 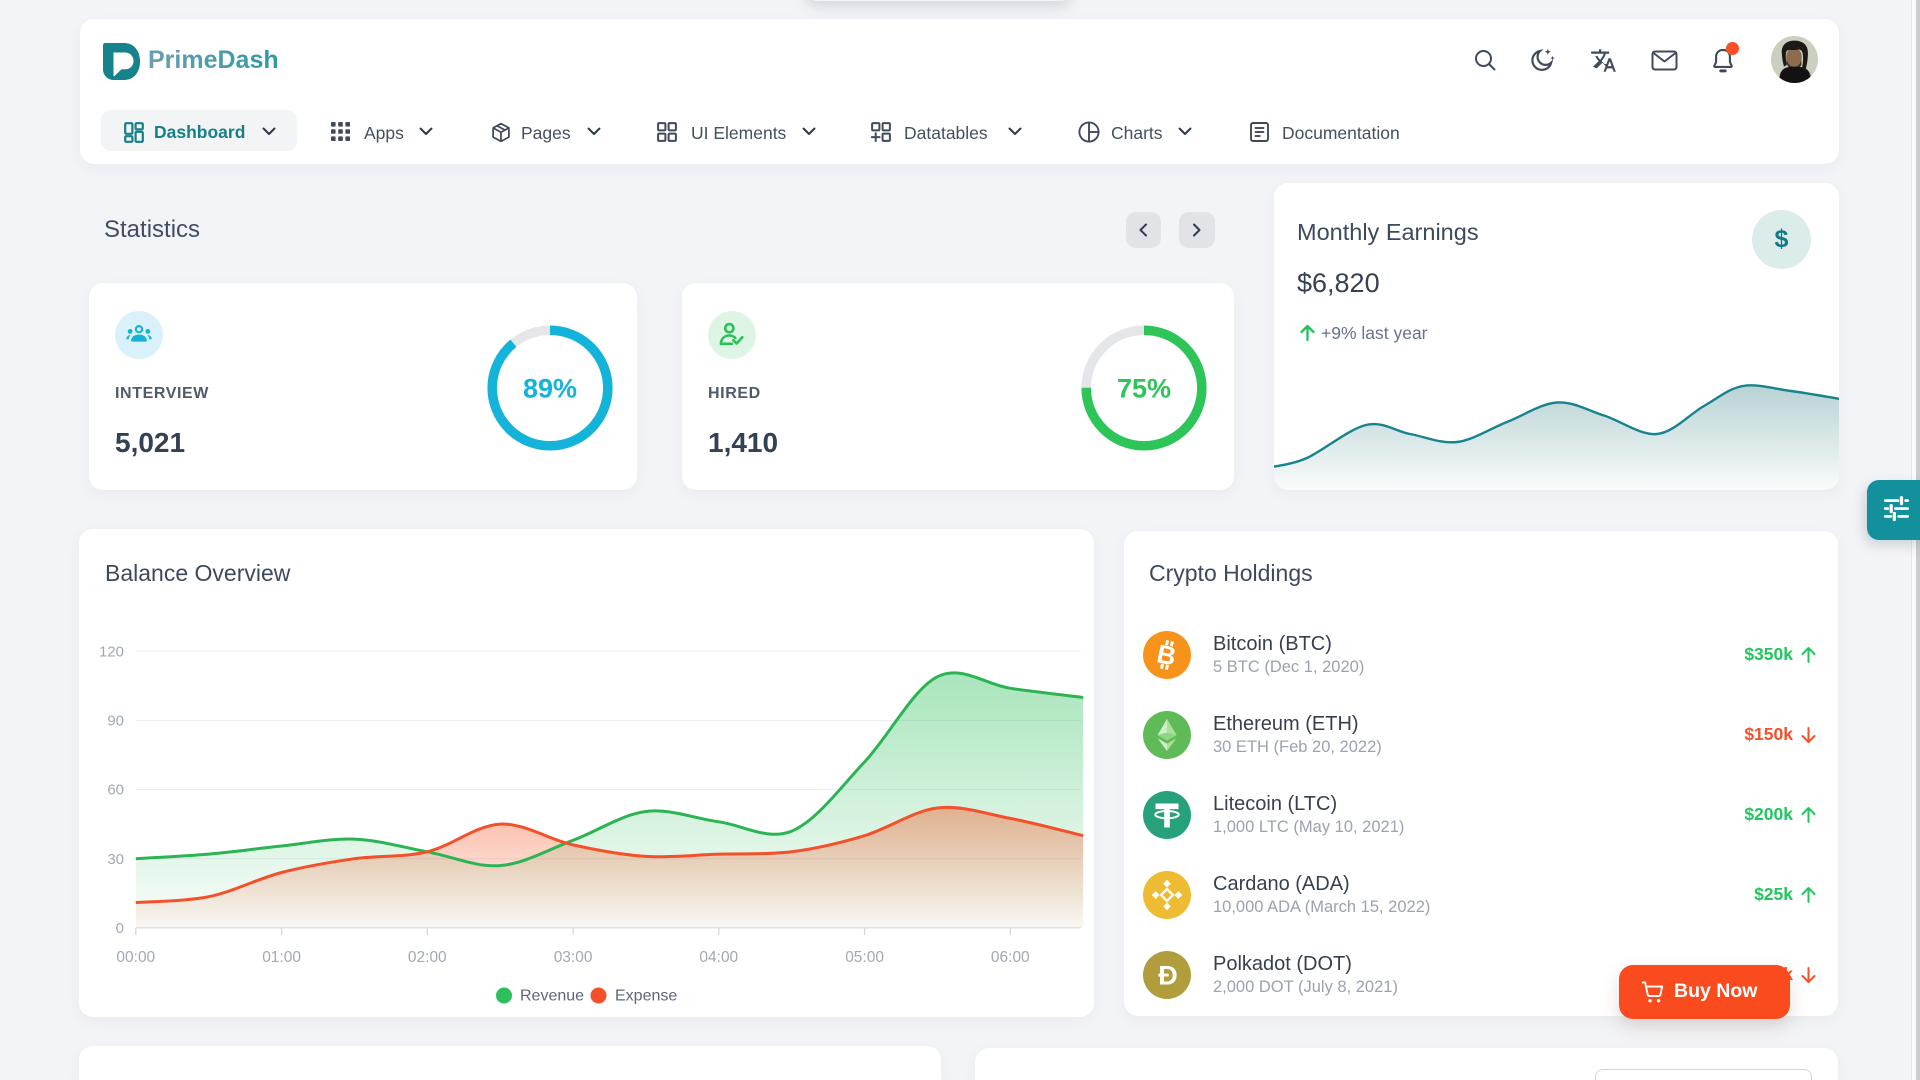 What do you see at coordinates (1144, 388) in the screenshot?
I see `svg-text: 75%` at bounding box center [1144, 388].